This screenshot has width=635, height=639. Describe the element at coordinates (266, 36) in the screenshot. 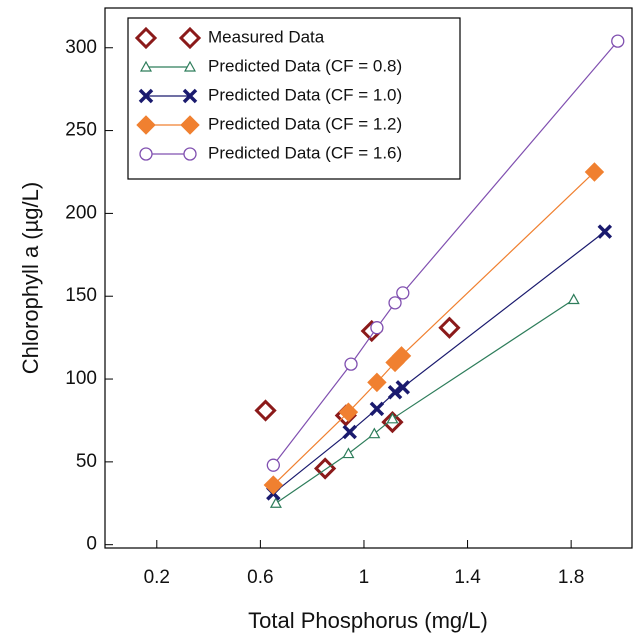

I see `legend-label: Measured Data` at that location.